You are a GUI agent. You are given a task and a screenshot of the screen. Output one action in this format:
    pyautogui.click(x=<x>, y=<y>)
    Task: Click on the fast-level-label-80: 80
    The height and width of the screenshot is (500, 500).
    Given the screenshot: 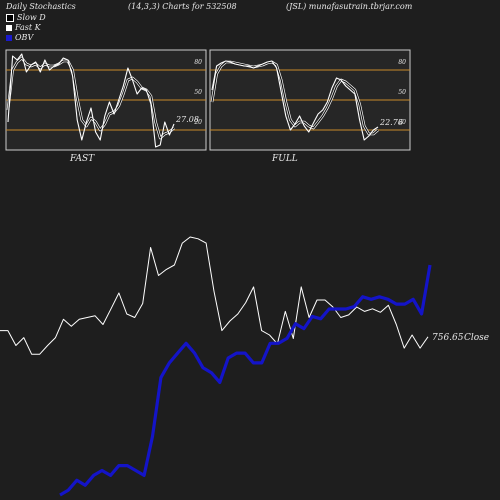 What is the action you would take?
    pyautogui.click(x=198, y=62)
    